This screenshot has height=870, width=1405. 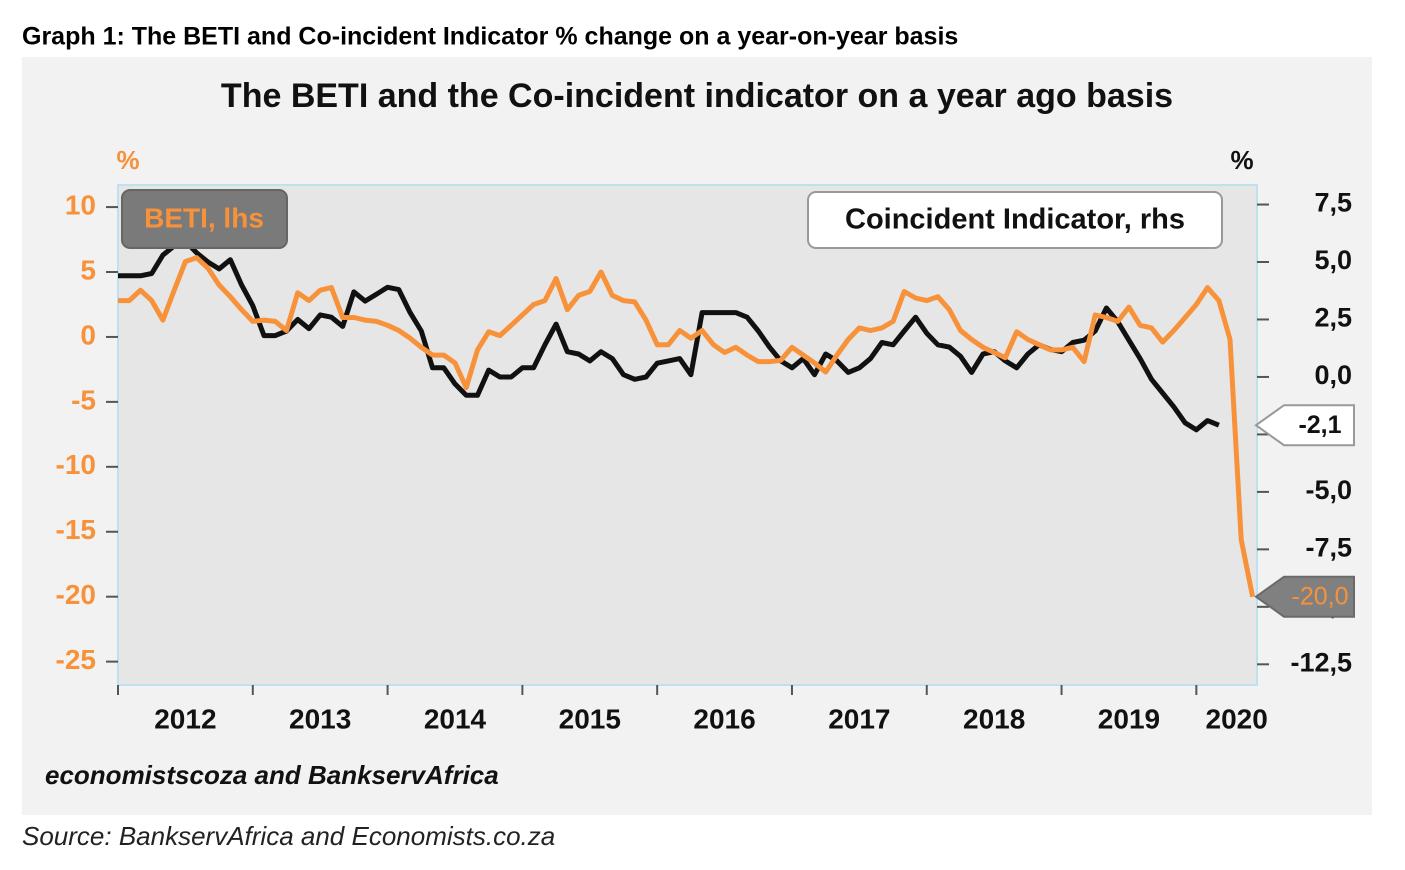 I want to click on callout-label: -20,0, so click(x=1320, y=596).